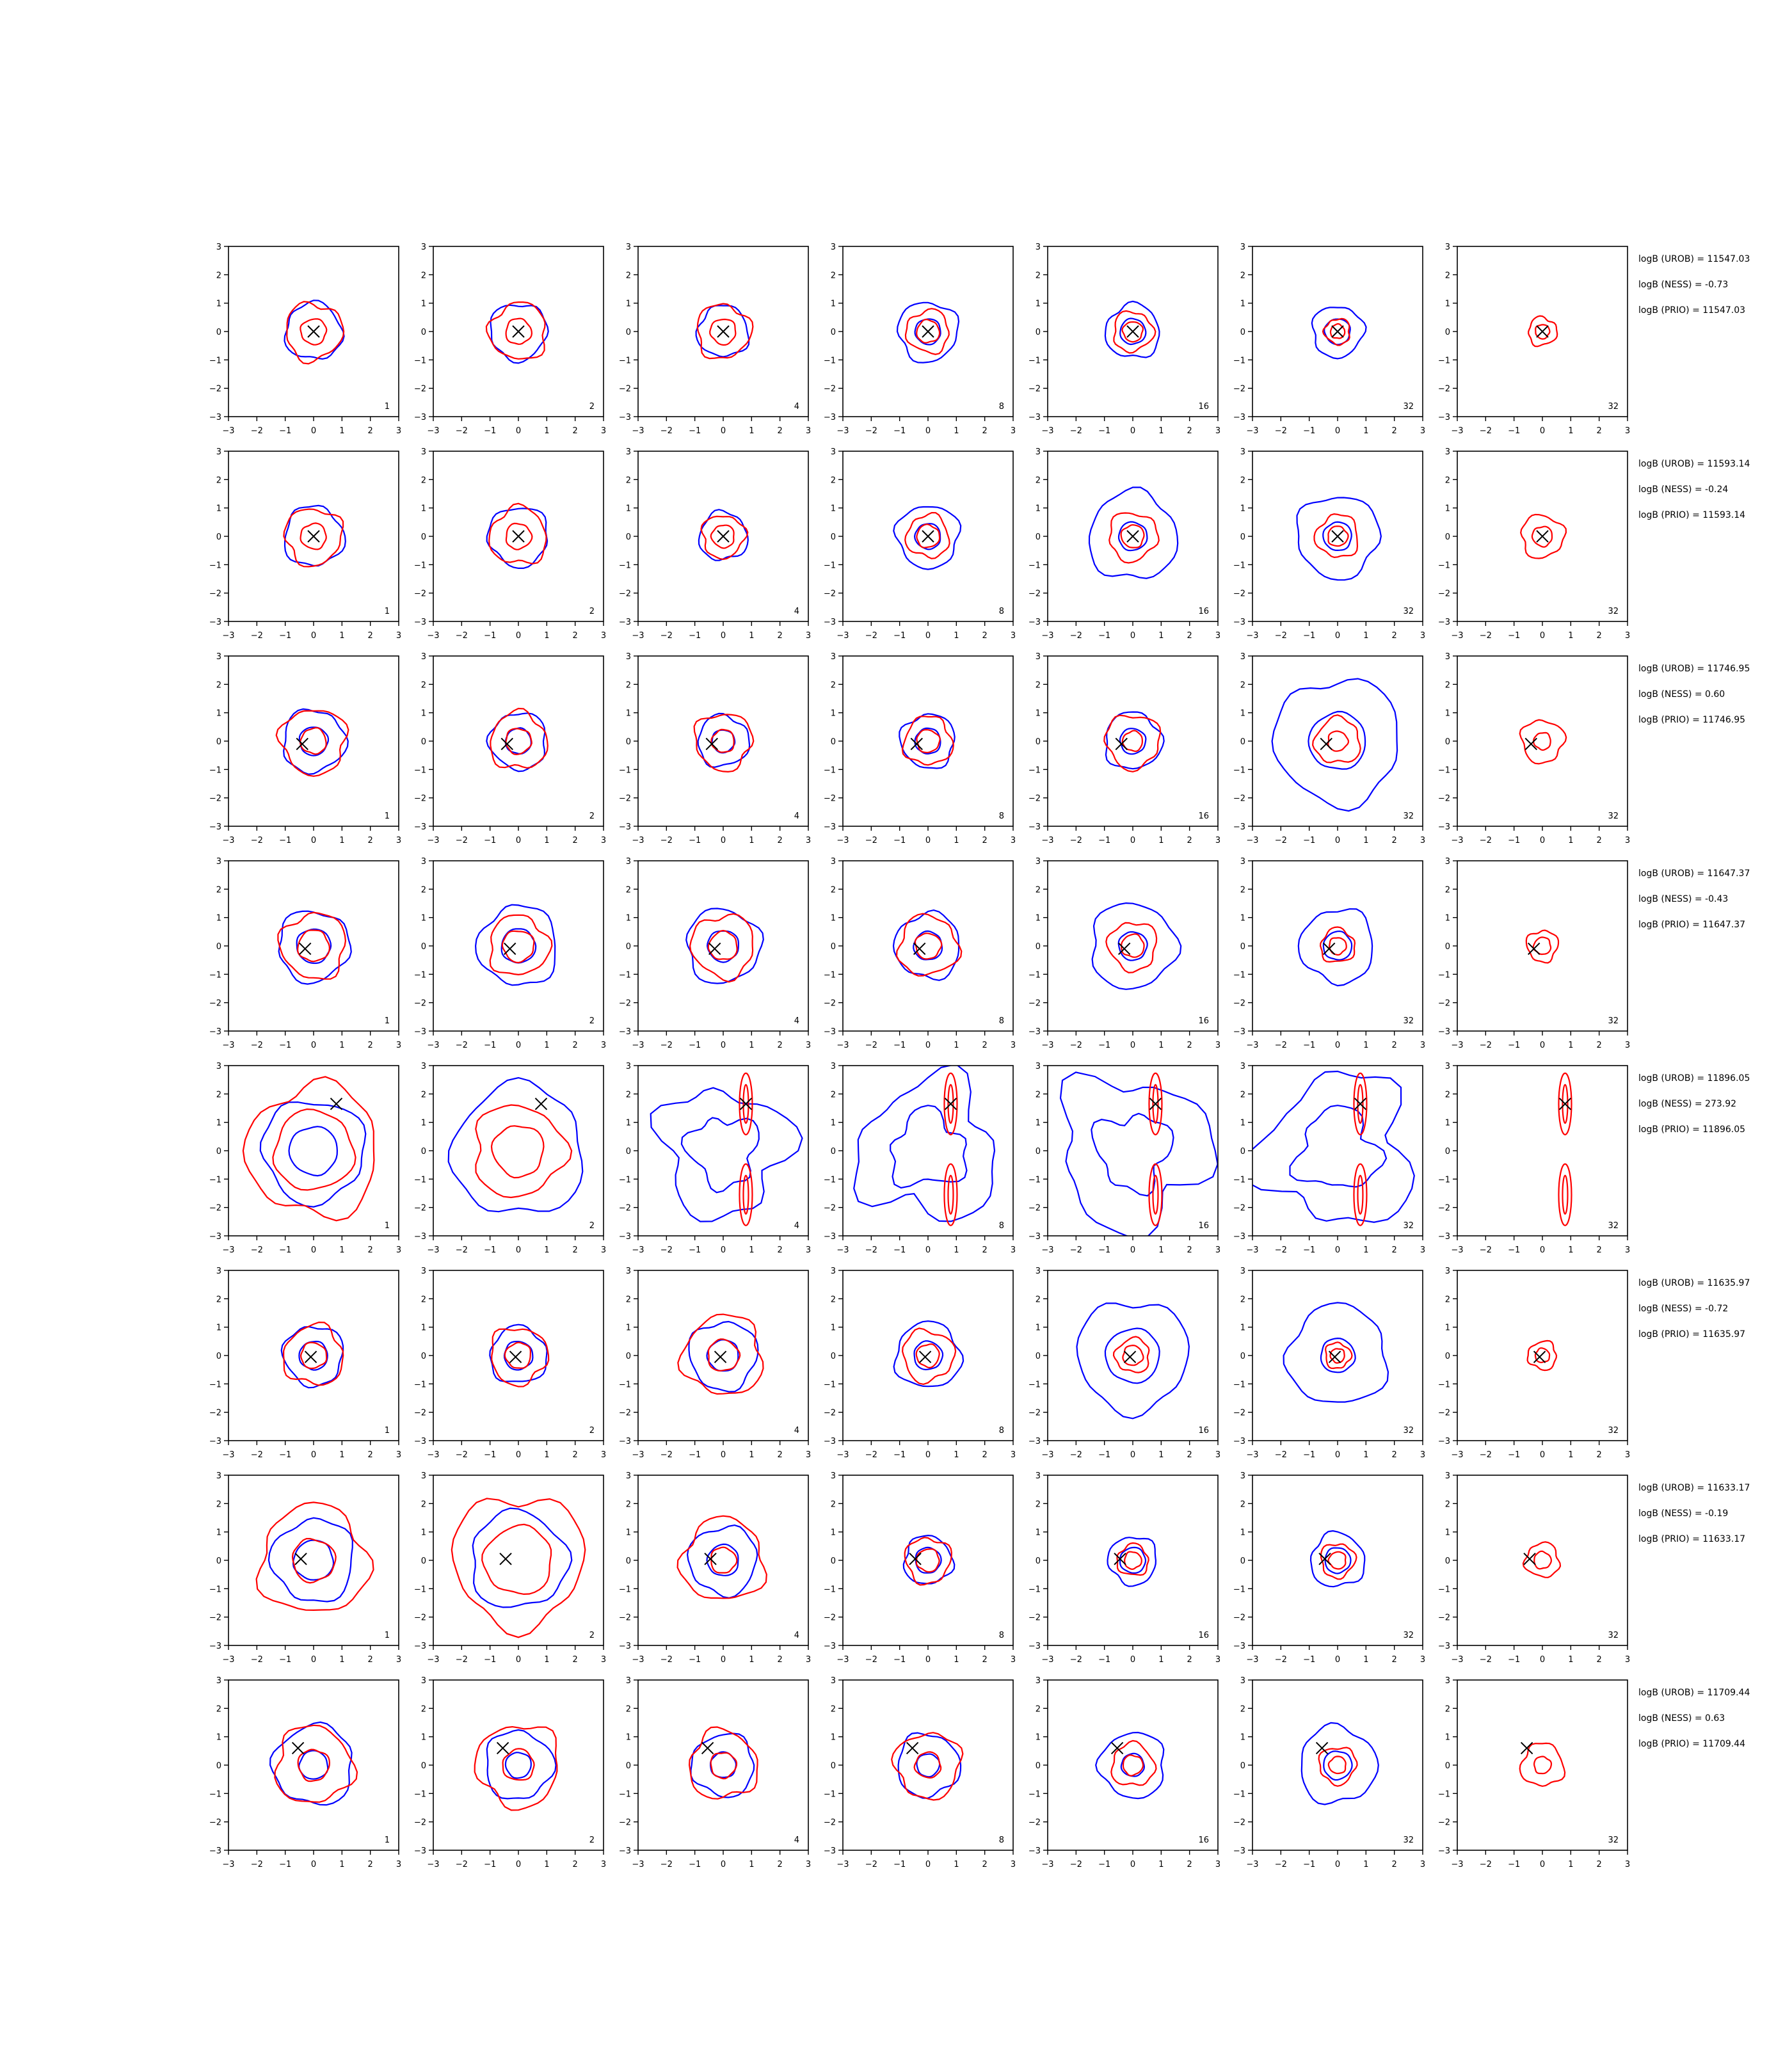 This screenshot has width=1792, height=2048. I want to click on marker-x, so click(1322, 1748).